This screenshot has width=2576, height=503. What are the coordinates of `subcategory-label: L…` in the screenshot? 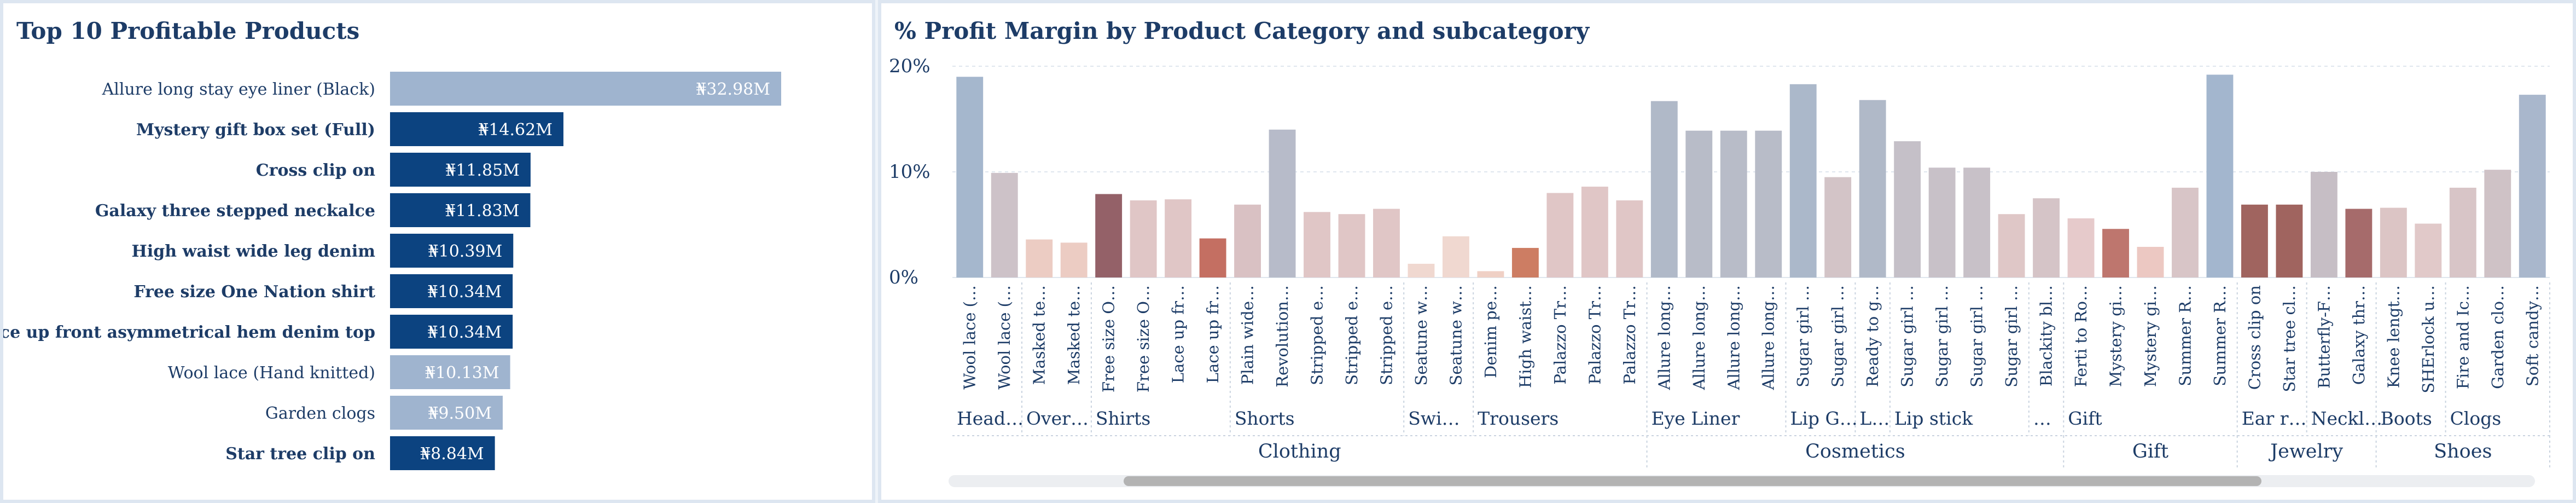 It's located at (1874, 418).